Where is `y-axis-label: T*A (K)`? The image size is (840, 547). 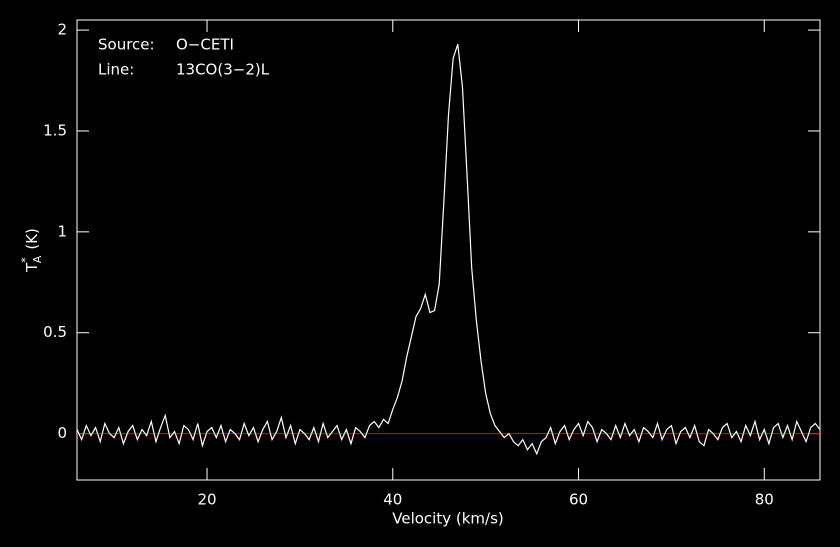
y-axis-label: T*A (K) is located at coordinates (31, 250).